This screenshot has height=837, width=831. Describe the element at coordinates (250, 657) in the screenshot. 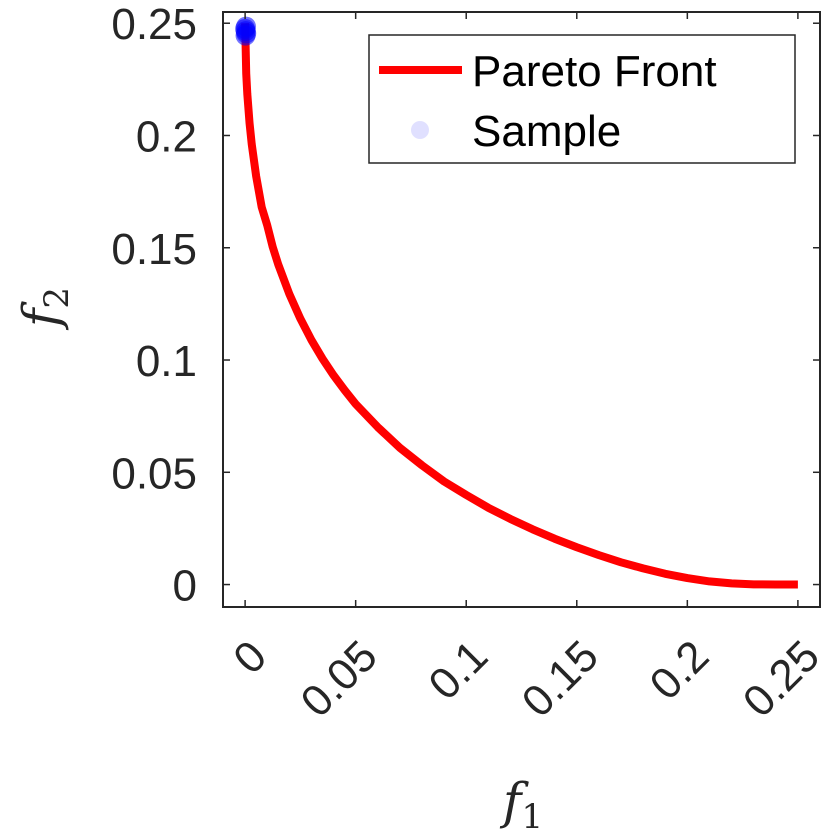

I see `x-tick-label: 0` at that location.